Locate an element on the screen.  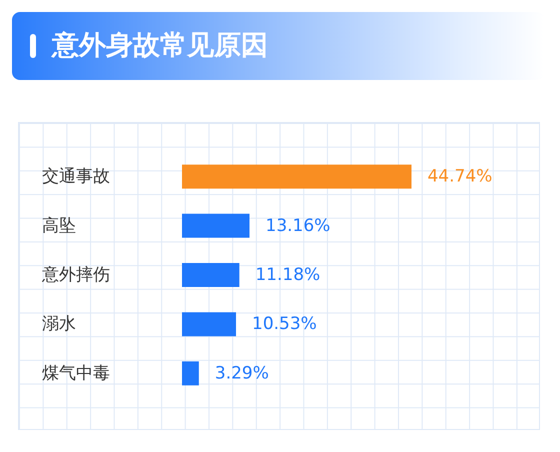
y-tick-label: 高坠 is located at coordinates (59, 226).